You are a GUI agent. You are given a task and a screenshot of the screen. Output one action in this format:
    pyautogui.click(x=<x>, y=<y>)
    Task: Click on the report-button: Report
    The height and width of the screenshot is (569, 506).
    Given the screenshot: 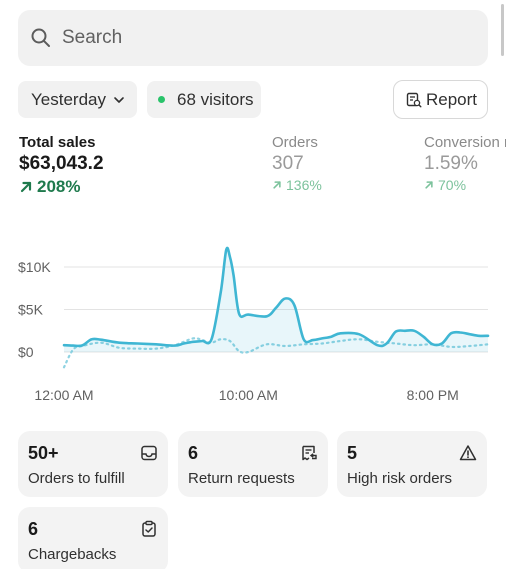 What is the action you would take?
    pyautogui.click(x=440, y=99)
    